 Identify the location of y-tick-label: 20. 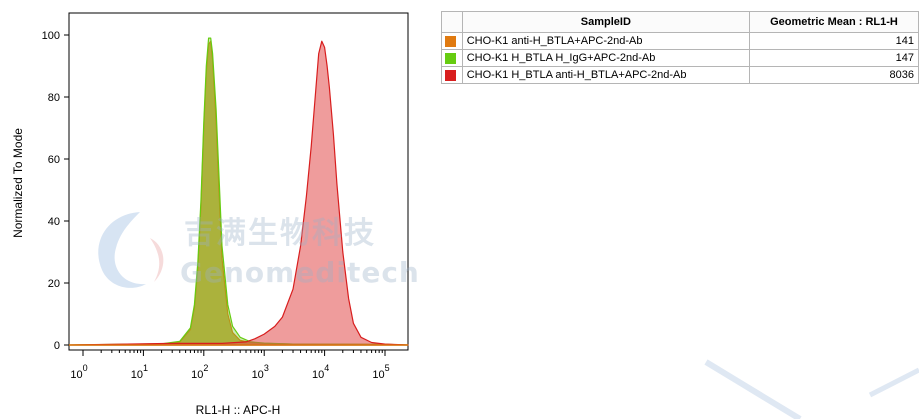
(54, 284).